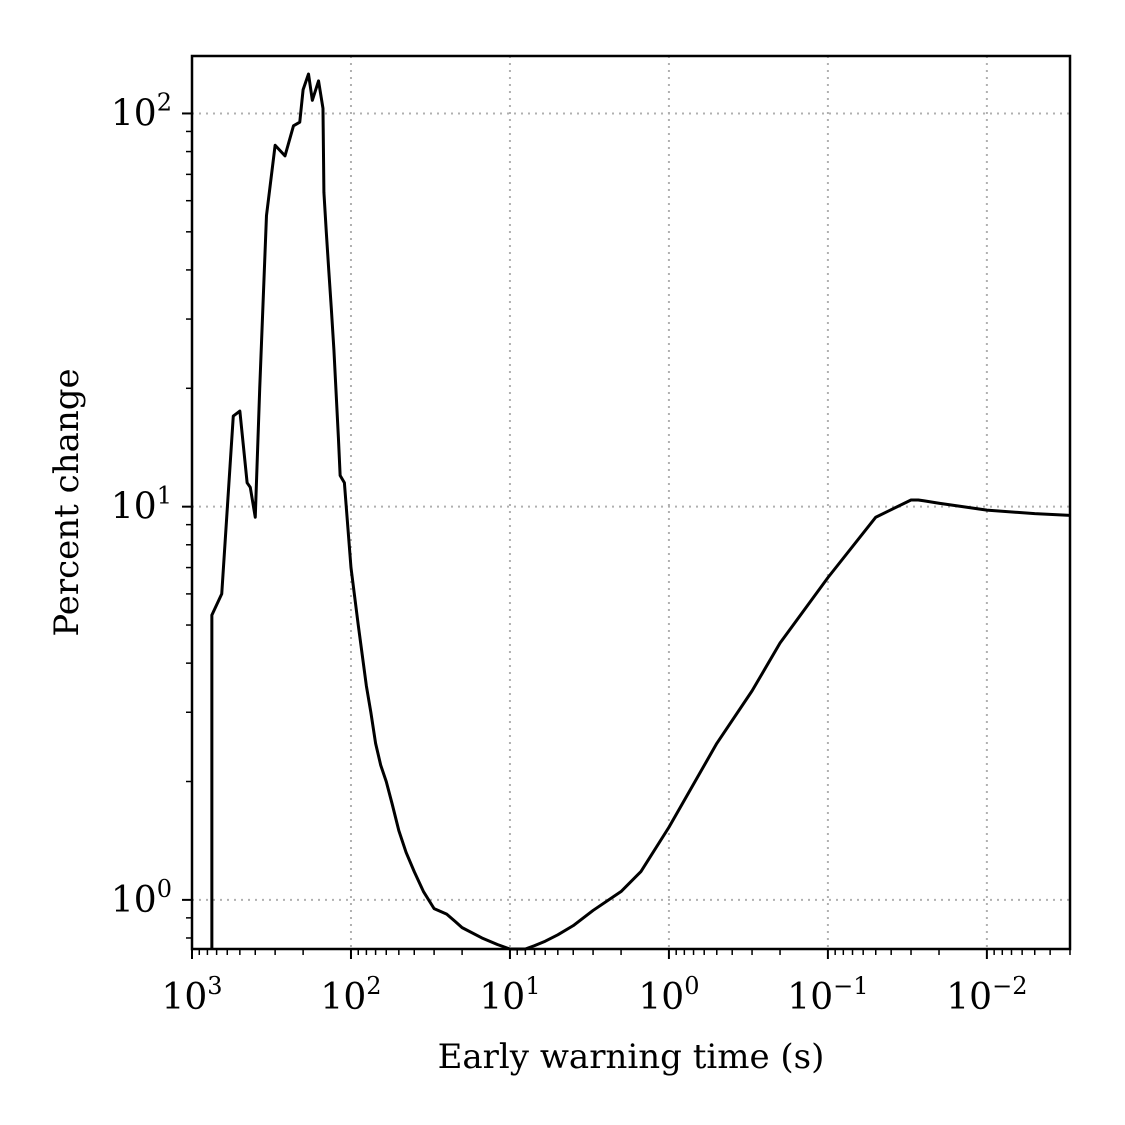 The width and height of the screenshot is (1125, 1125). Describe the element at coordinates (67, 502) in the screenshot. I see `y-axis-label: Percent change` at that location.